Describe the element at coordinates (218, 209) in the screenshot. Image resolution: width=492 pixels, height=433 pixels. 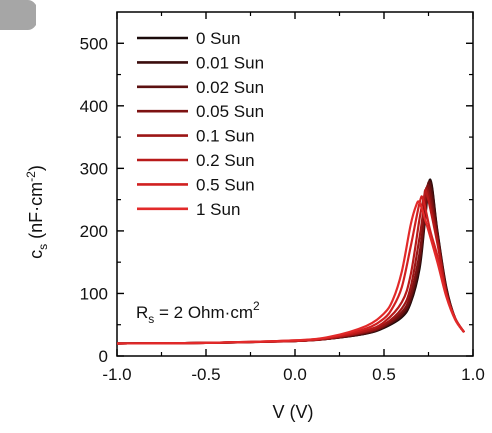
I see `legend-label: 1 Sun` at that location.